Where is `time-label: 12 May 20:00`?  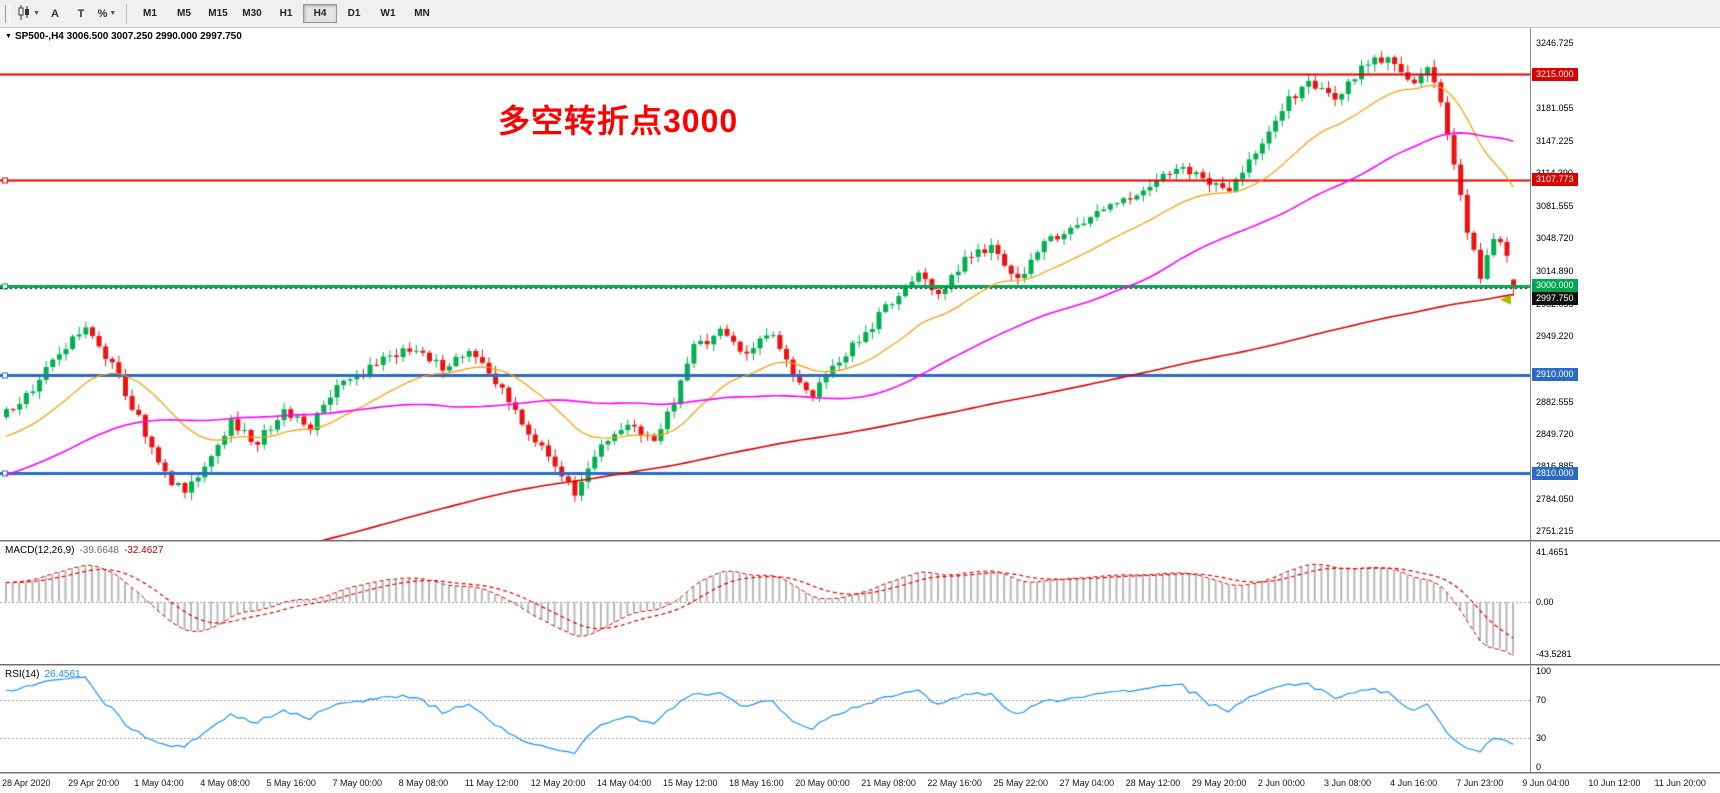
time-label: 12 May 20:00 is located at coordinates (558, 783).